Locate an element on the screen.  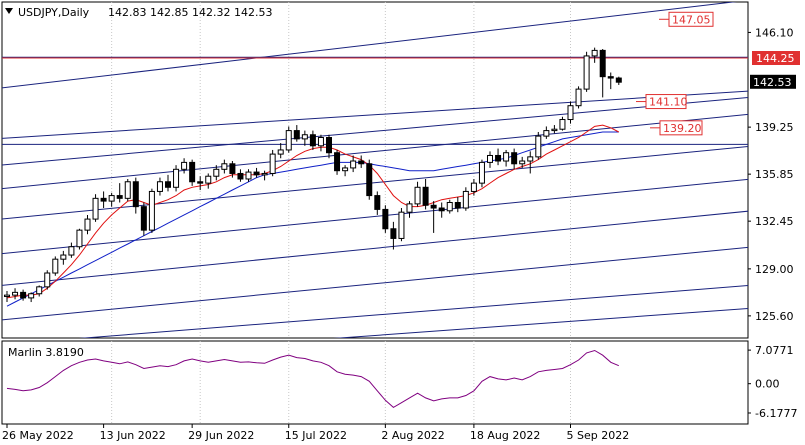
indicator-label: Marlin 3.8190 is located at coordinates (46, 352).